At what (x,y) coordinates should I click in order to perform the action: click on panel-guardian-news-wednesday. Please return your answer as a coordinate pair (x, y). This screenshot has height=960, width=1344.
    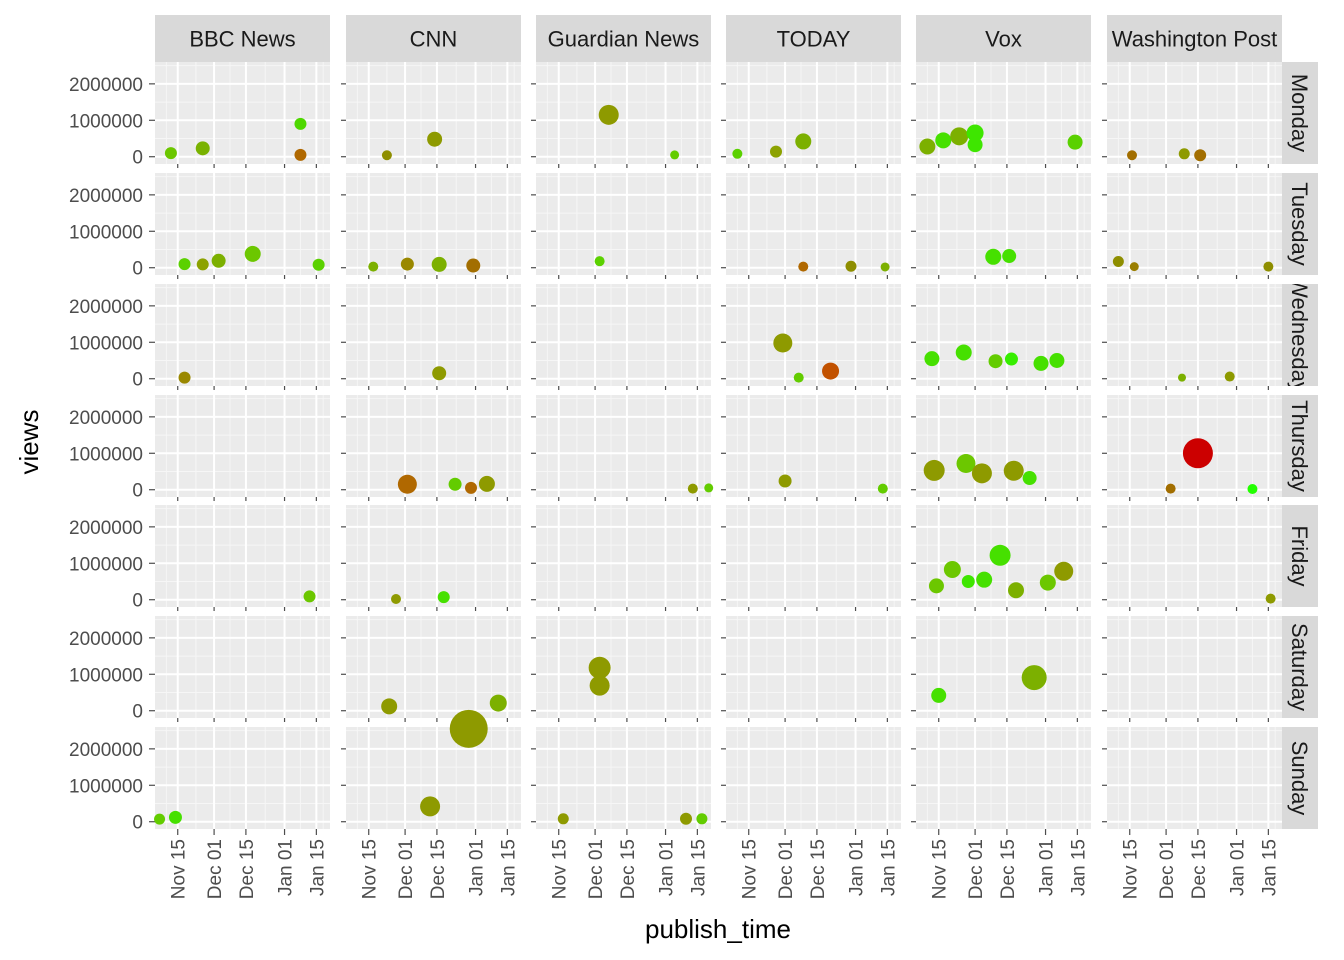
    Looking at the image, I should click on (623, 335).